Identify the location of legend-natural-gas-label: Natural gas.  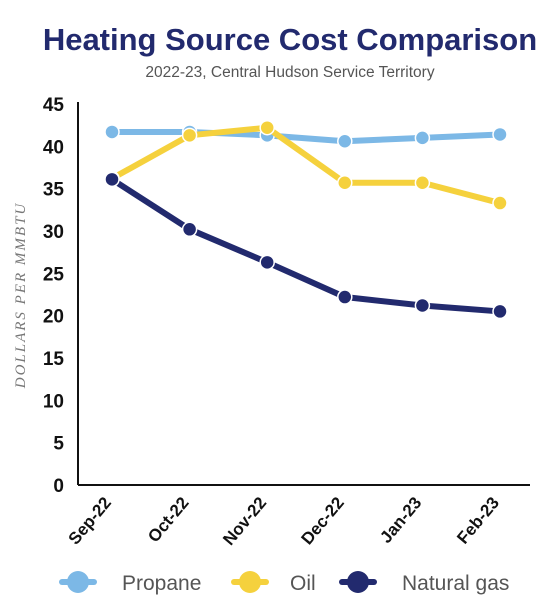
(455, 583).